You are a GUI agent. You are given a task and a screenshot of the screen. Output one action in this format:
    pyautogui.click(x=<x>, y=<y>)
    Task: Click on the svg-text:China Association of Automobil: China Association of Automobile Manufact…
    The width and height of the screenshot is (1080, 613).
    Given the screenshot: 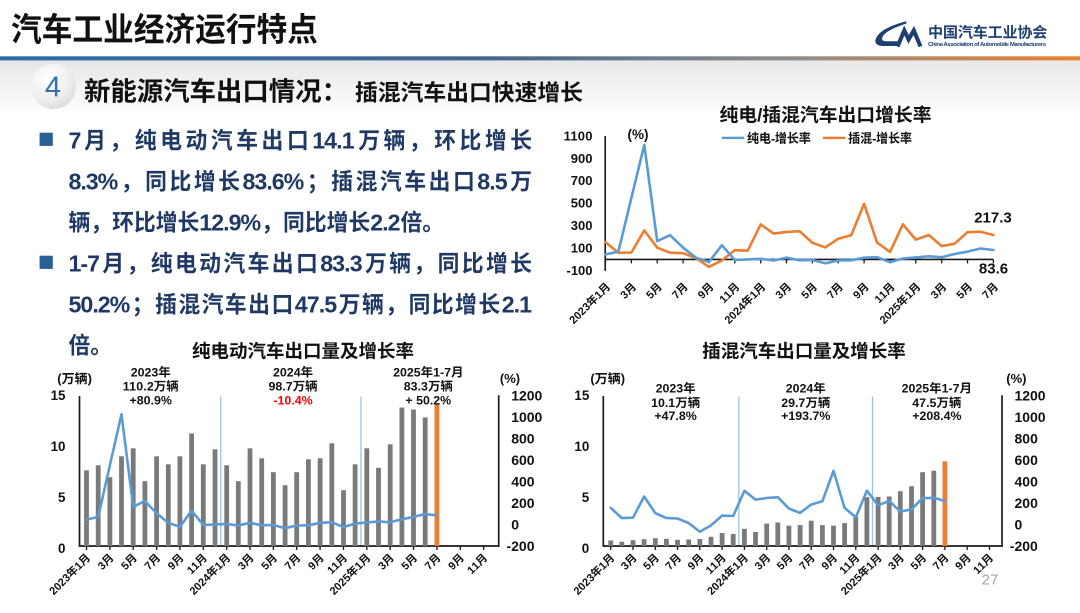 What is the action you would take?
    pyautogui.click(x=987, y=45)
    